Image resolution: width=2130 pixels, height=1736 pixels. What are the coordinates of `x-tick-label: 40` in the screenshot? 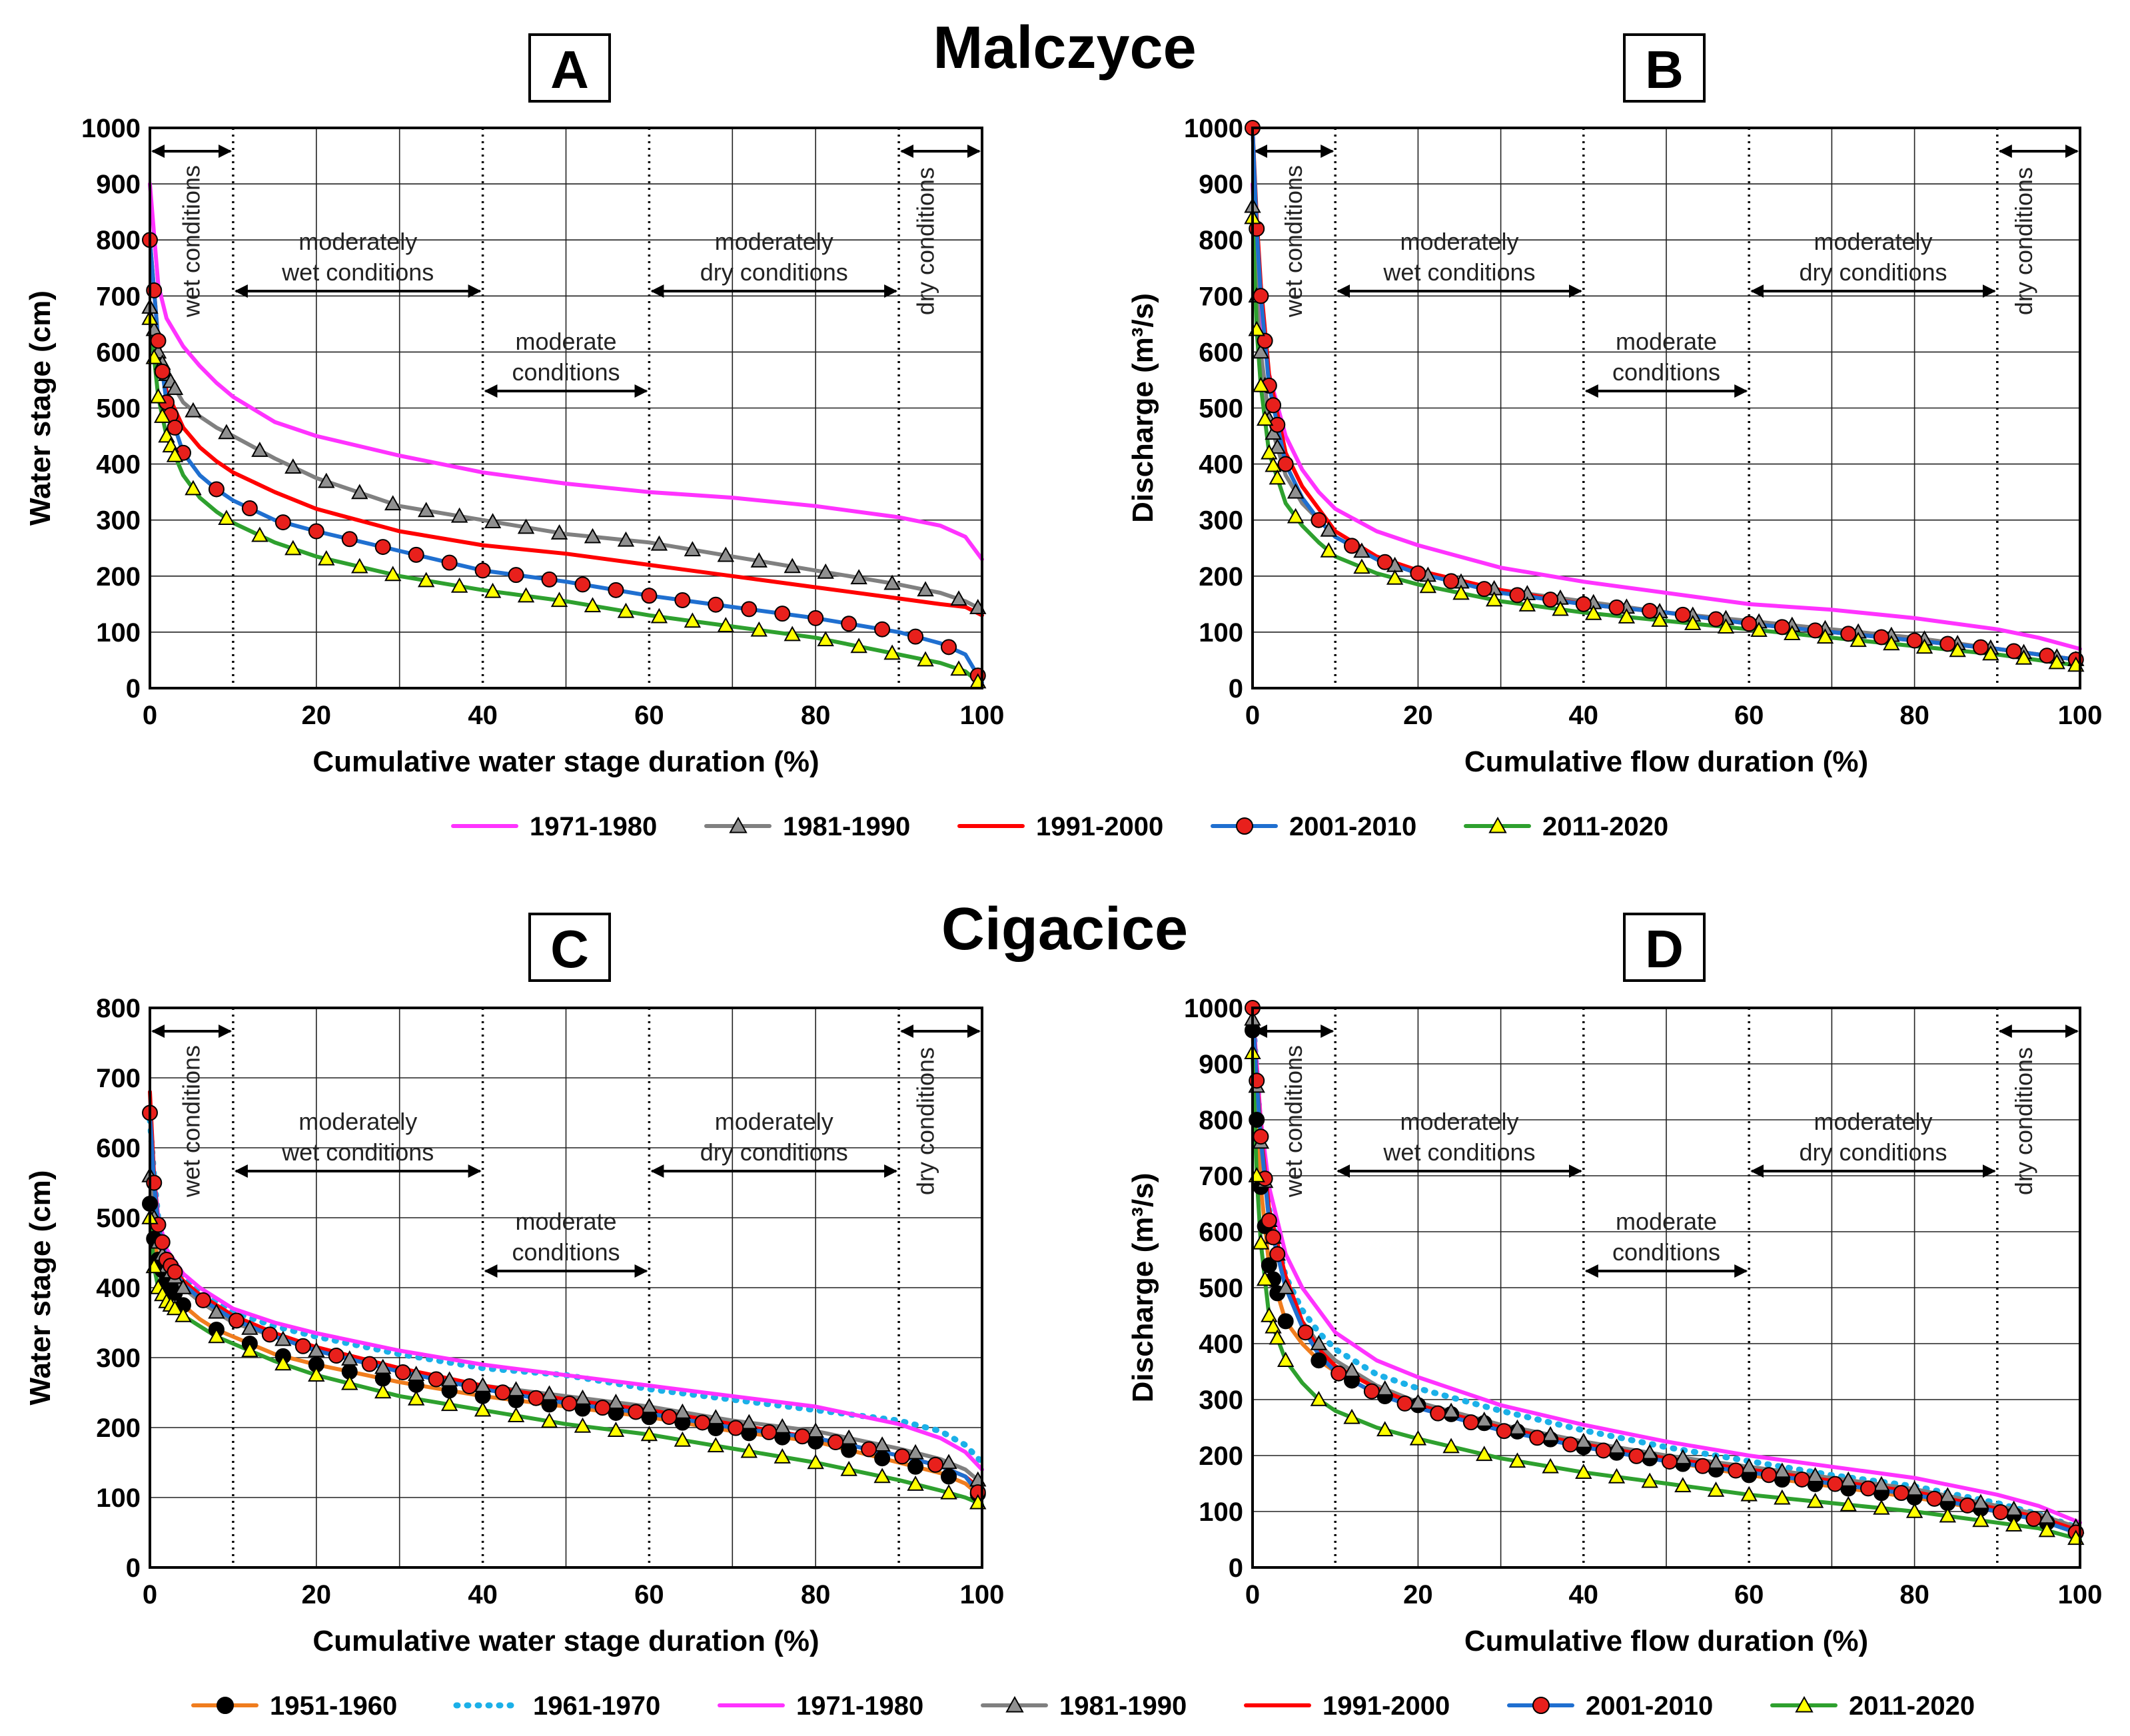 It's located at (483, 715).